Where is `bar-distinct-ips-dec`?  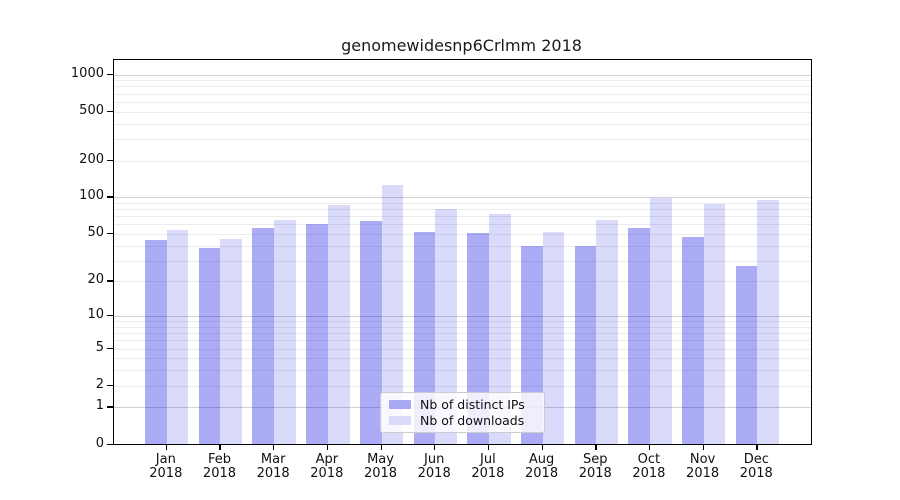 bar-distinct-ips-dec is located at coordinates (746, 354).